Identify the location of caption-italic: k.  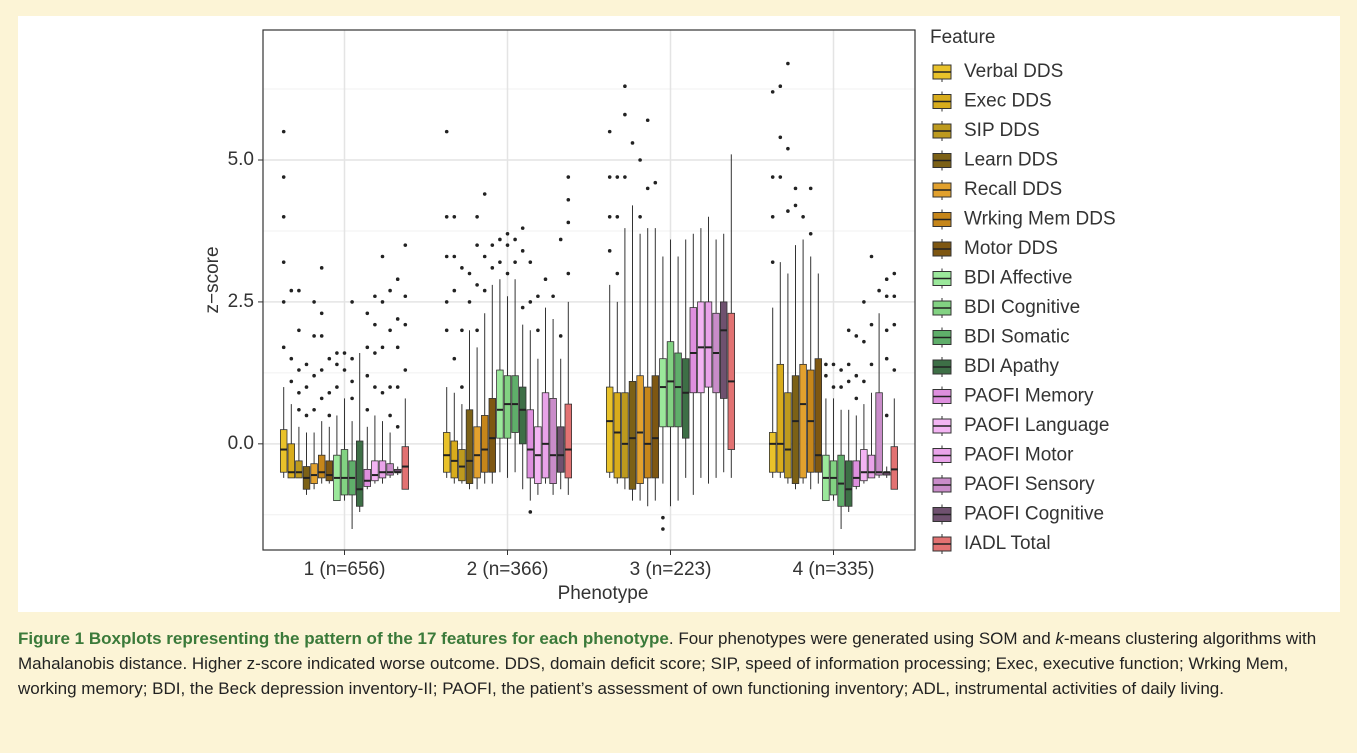
(1059, 638).